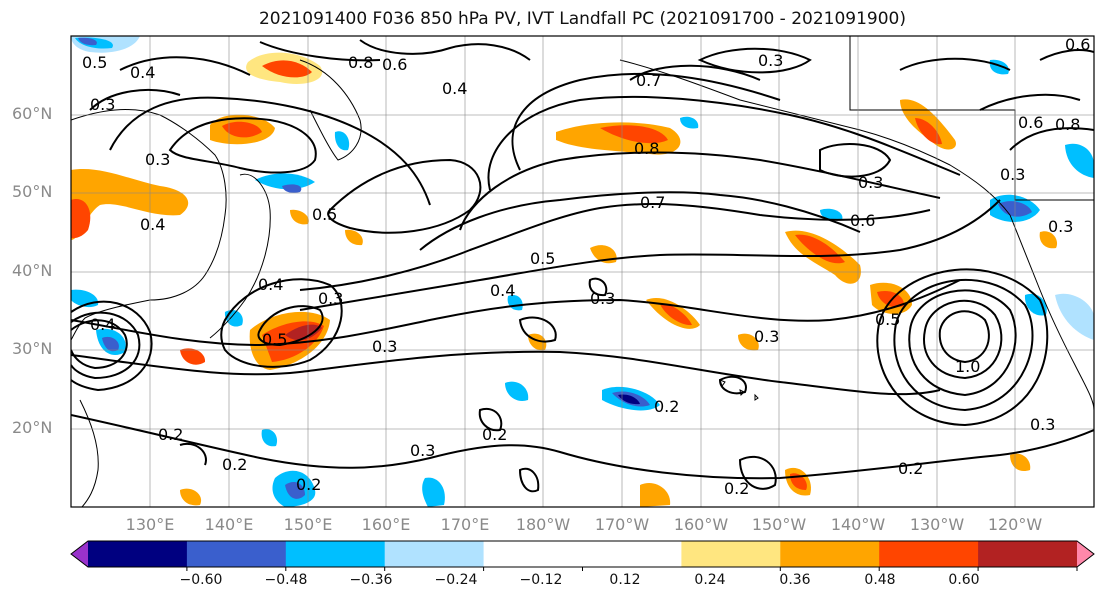  I want to click on alaska-coastline, so click(815, 137).